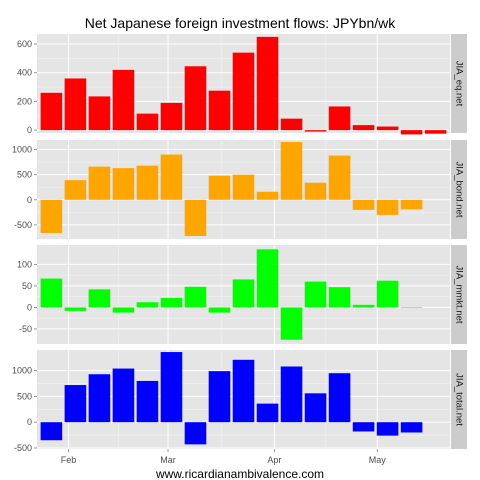  I want to click on x-tick-label: Feb, so click(69, 460).